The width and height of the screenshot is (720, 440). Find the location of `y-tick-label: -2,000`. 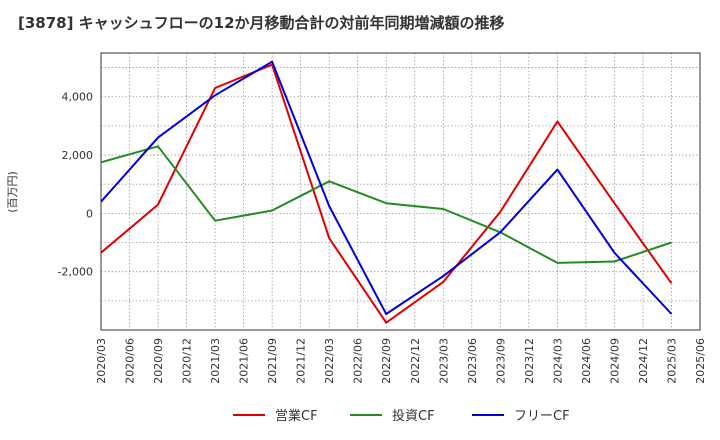

y-tick-label: -2,000 is located at coordinates (75, 272).